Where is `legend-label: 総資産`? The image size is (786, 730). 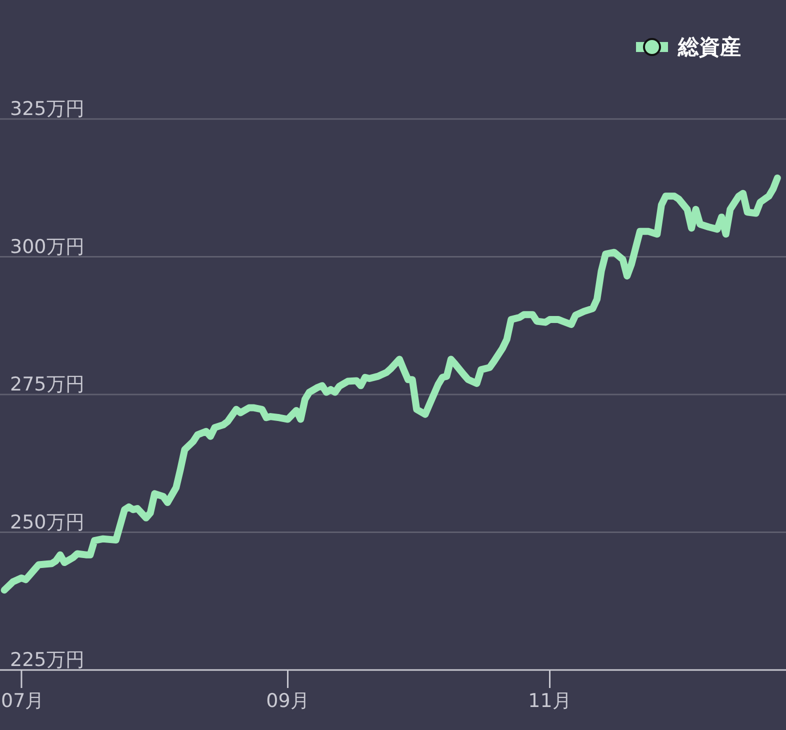
legend-label: 総資産 is located at coordinates (709, 47).